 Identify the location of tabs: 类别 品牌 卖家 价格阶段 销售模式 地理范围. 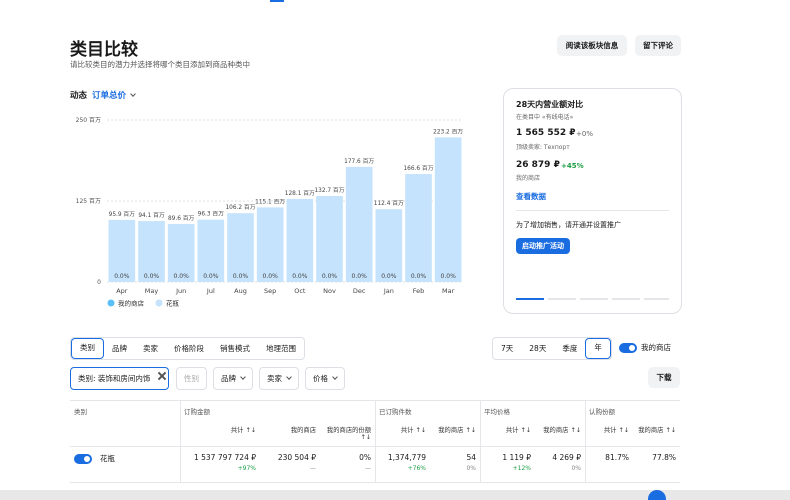
(187, 348).